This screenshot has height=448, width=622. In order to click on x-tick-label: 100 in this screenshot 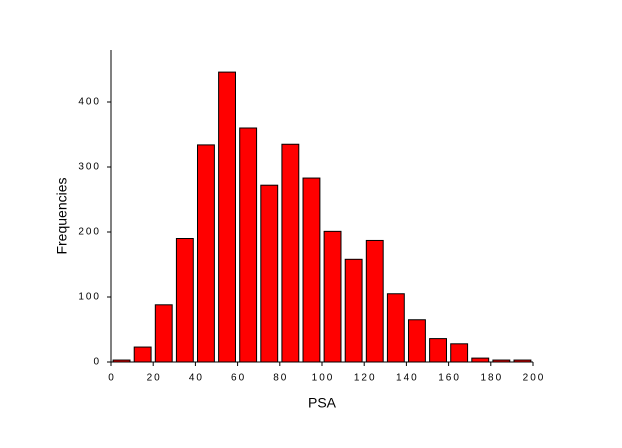, I will do `click(323, 378)`.